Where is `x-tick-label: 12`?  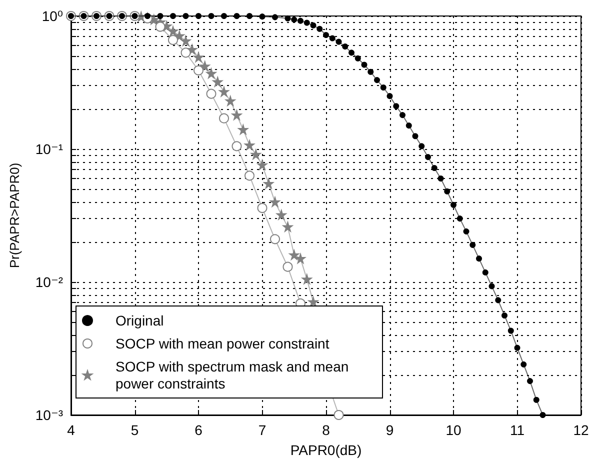 x-tick-label: 12 is located at coordinates (581, 430).